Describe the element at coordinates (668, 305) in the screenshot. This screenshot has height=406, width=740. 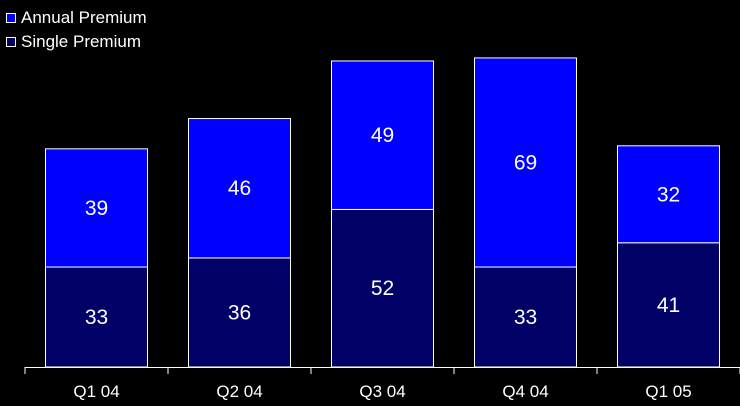
I see `data-label-single-premium-q1-05: 41` at that location.